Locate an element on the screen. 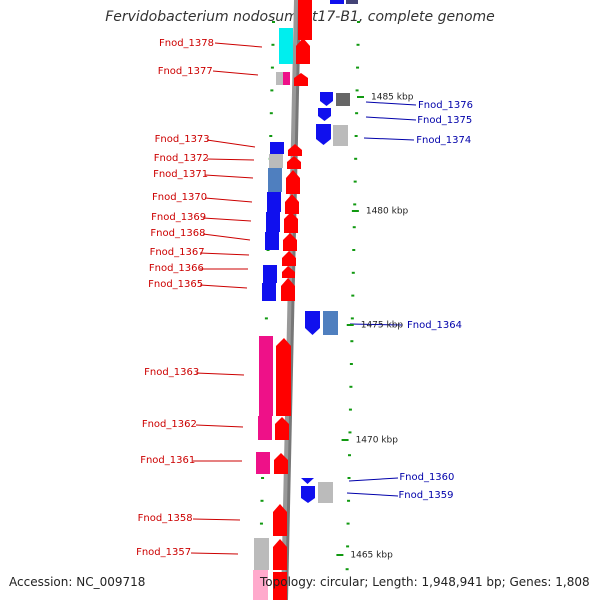 The height and width of the screenshot is (600, 600). gene-fnod-1370-arrow is located at coordinates (292, 204).